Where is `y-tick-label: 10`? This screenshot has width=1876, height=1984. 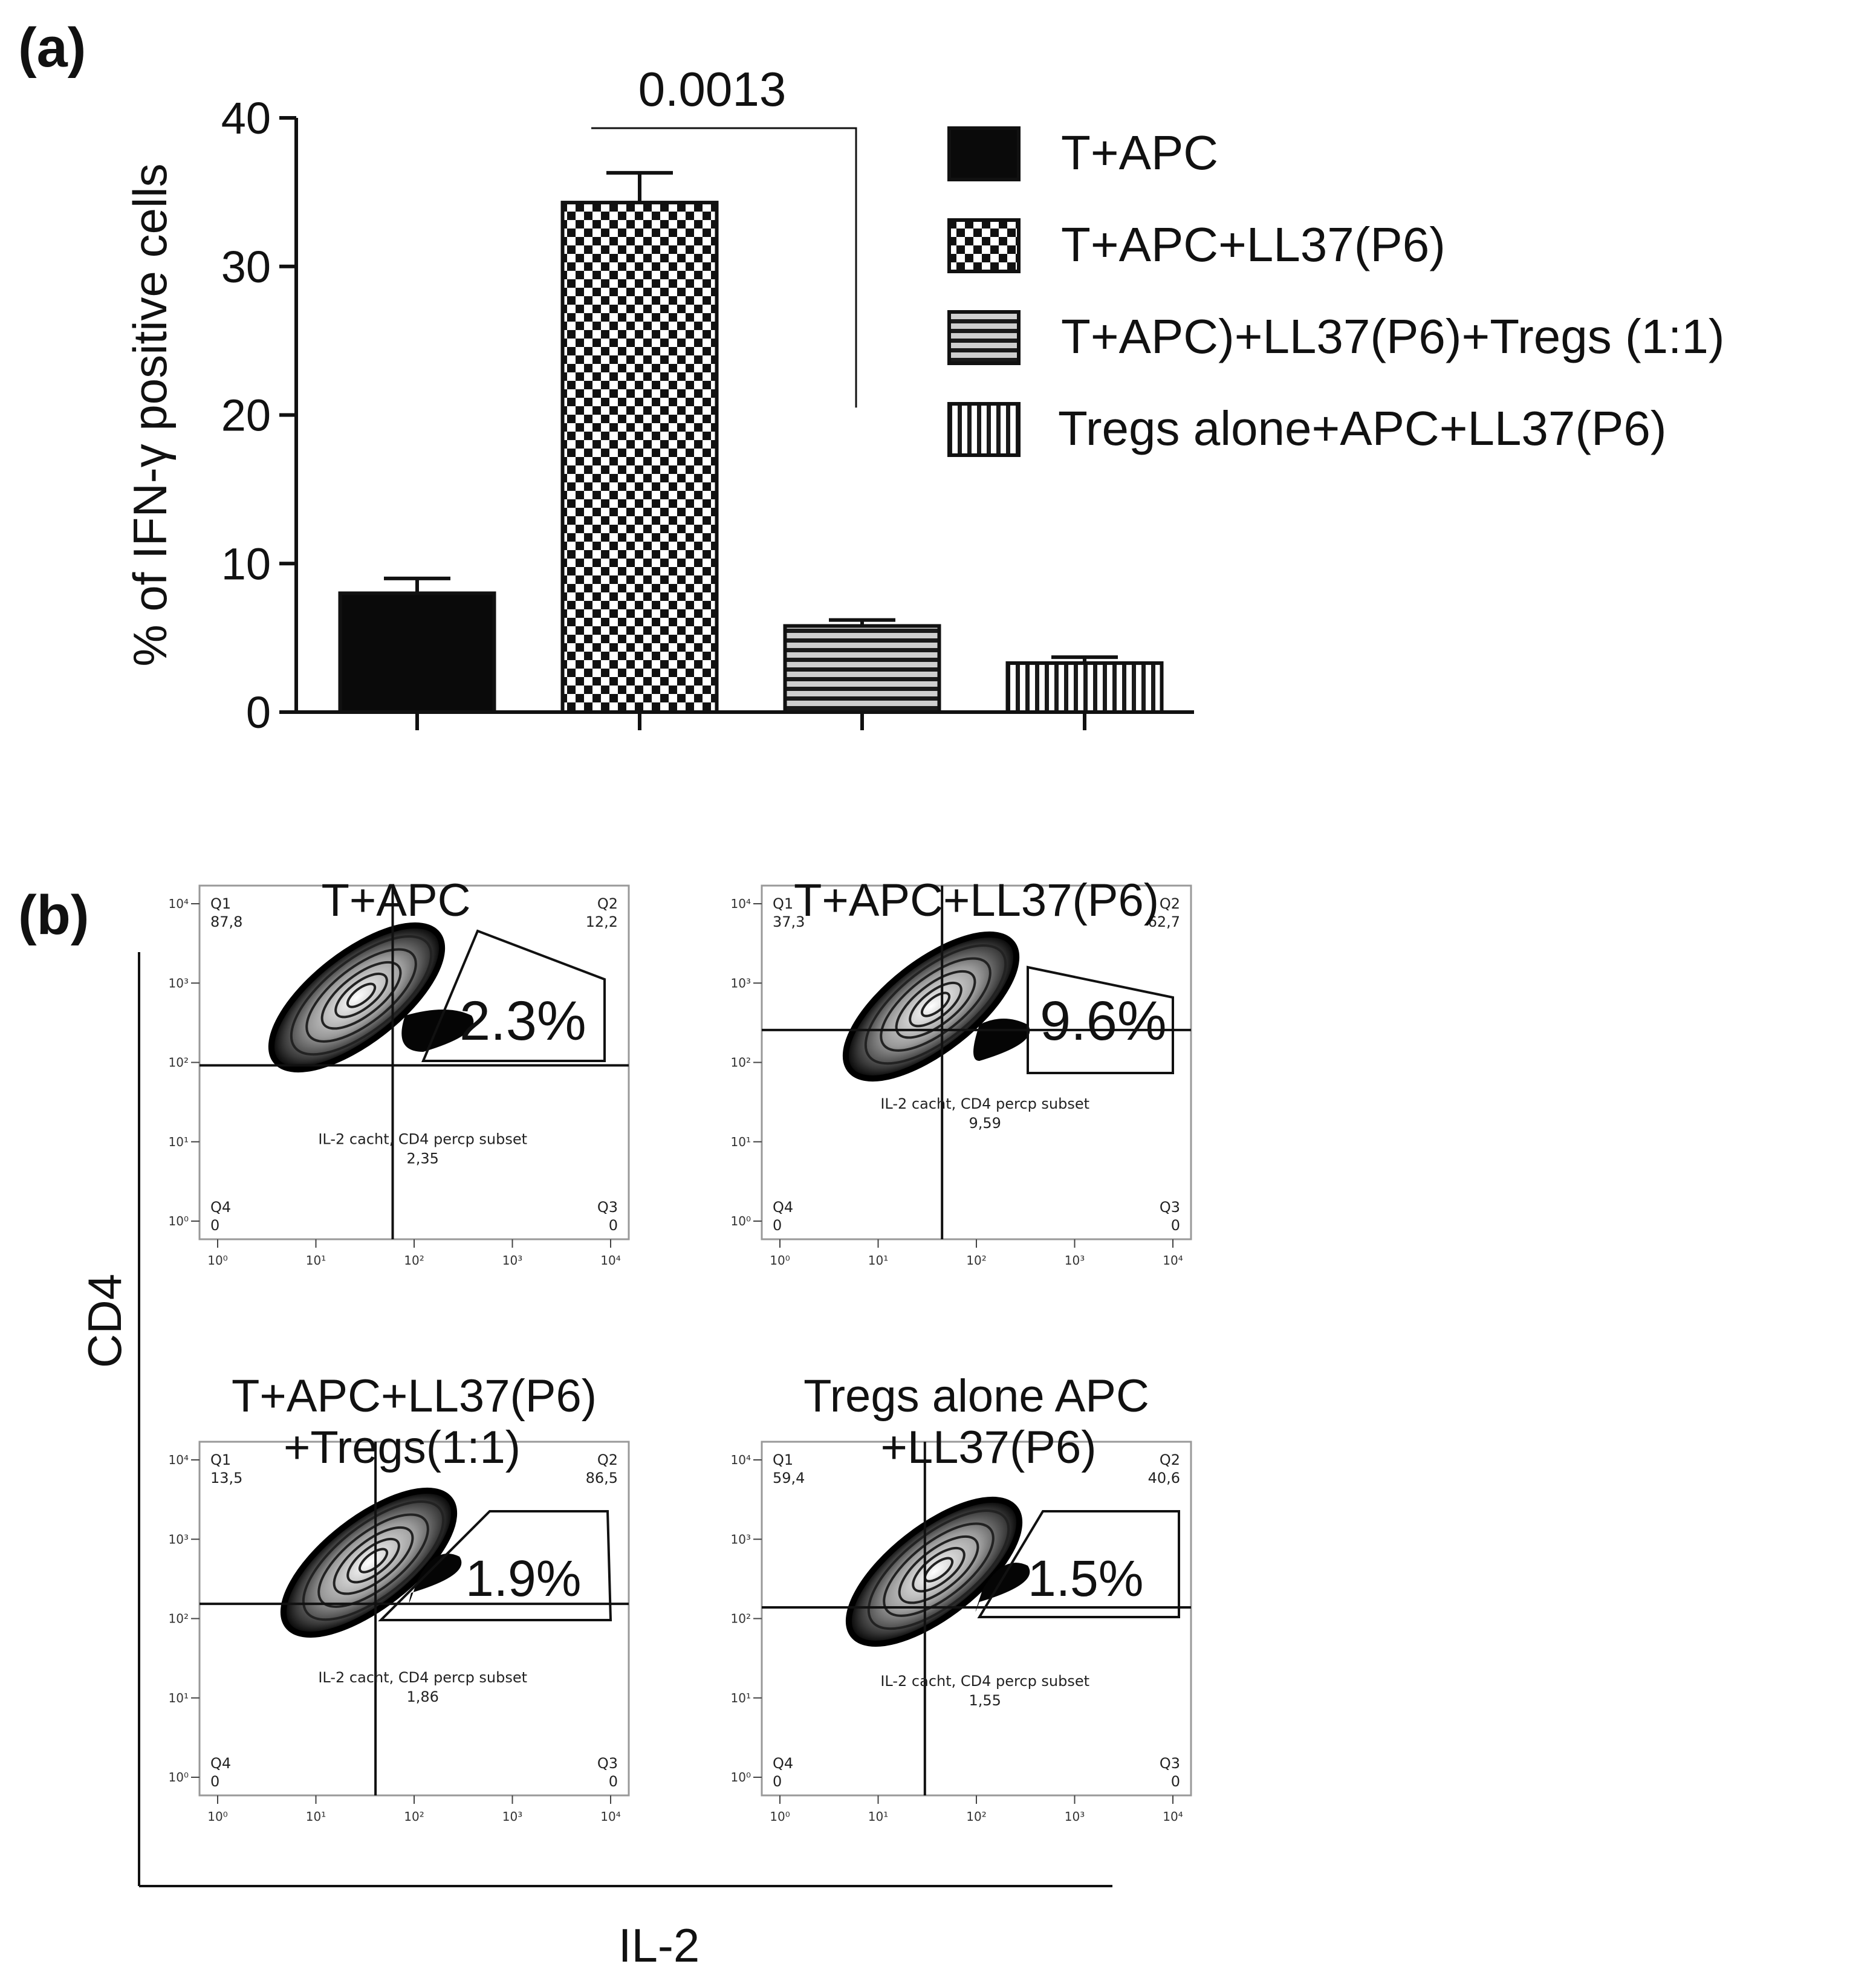 y-tick-label: 10 is located at coordinates (246, 564).